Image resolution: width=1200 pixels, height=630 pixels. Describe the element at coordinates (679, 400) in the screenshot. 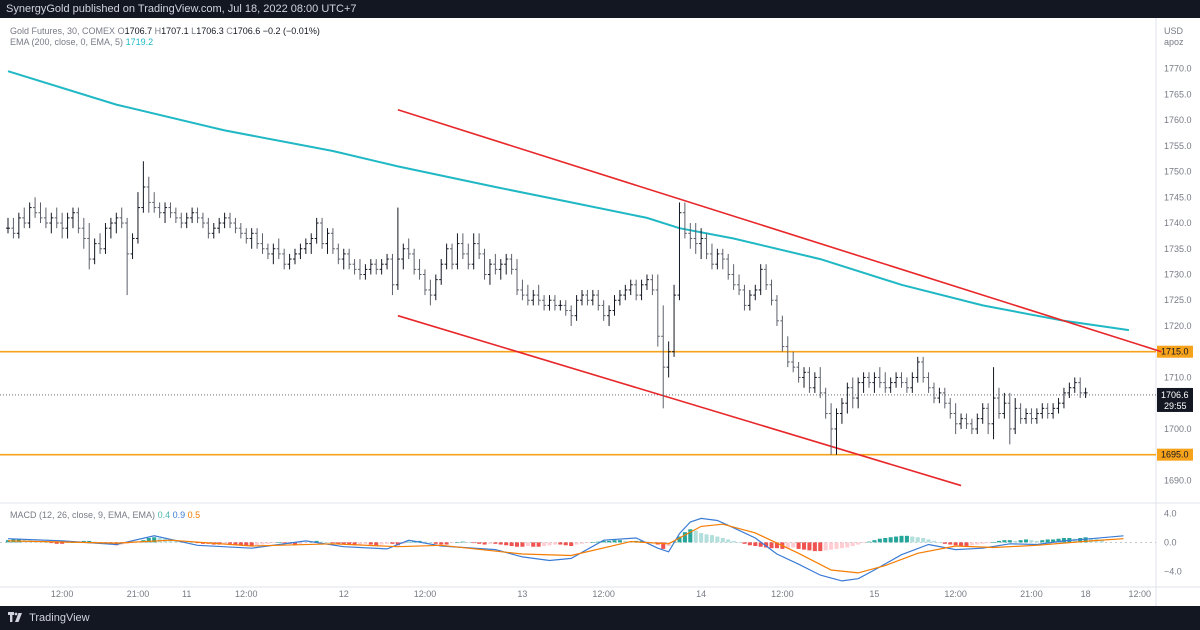

I see `channel-lower-line` at that location.